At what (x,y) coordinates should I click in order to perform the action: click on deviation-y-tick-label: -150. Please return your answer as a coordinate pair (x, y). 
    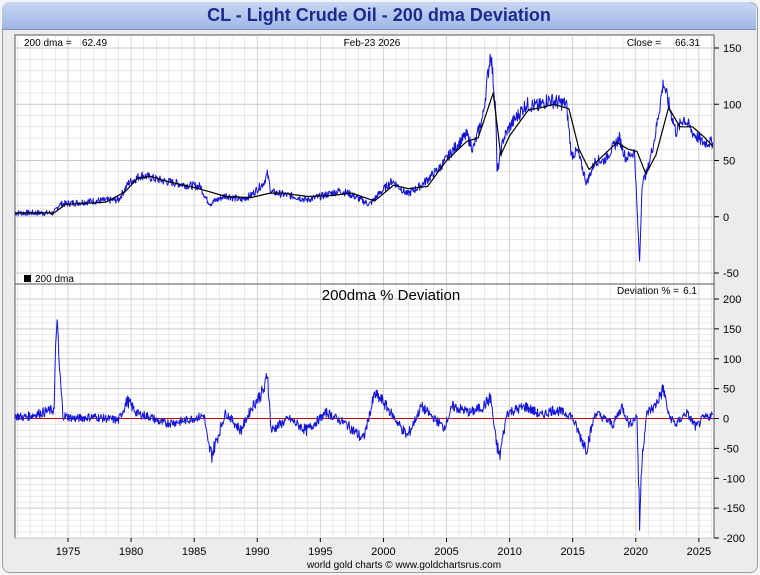
    Looking at the image, I should click on (734, 509).